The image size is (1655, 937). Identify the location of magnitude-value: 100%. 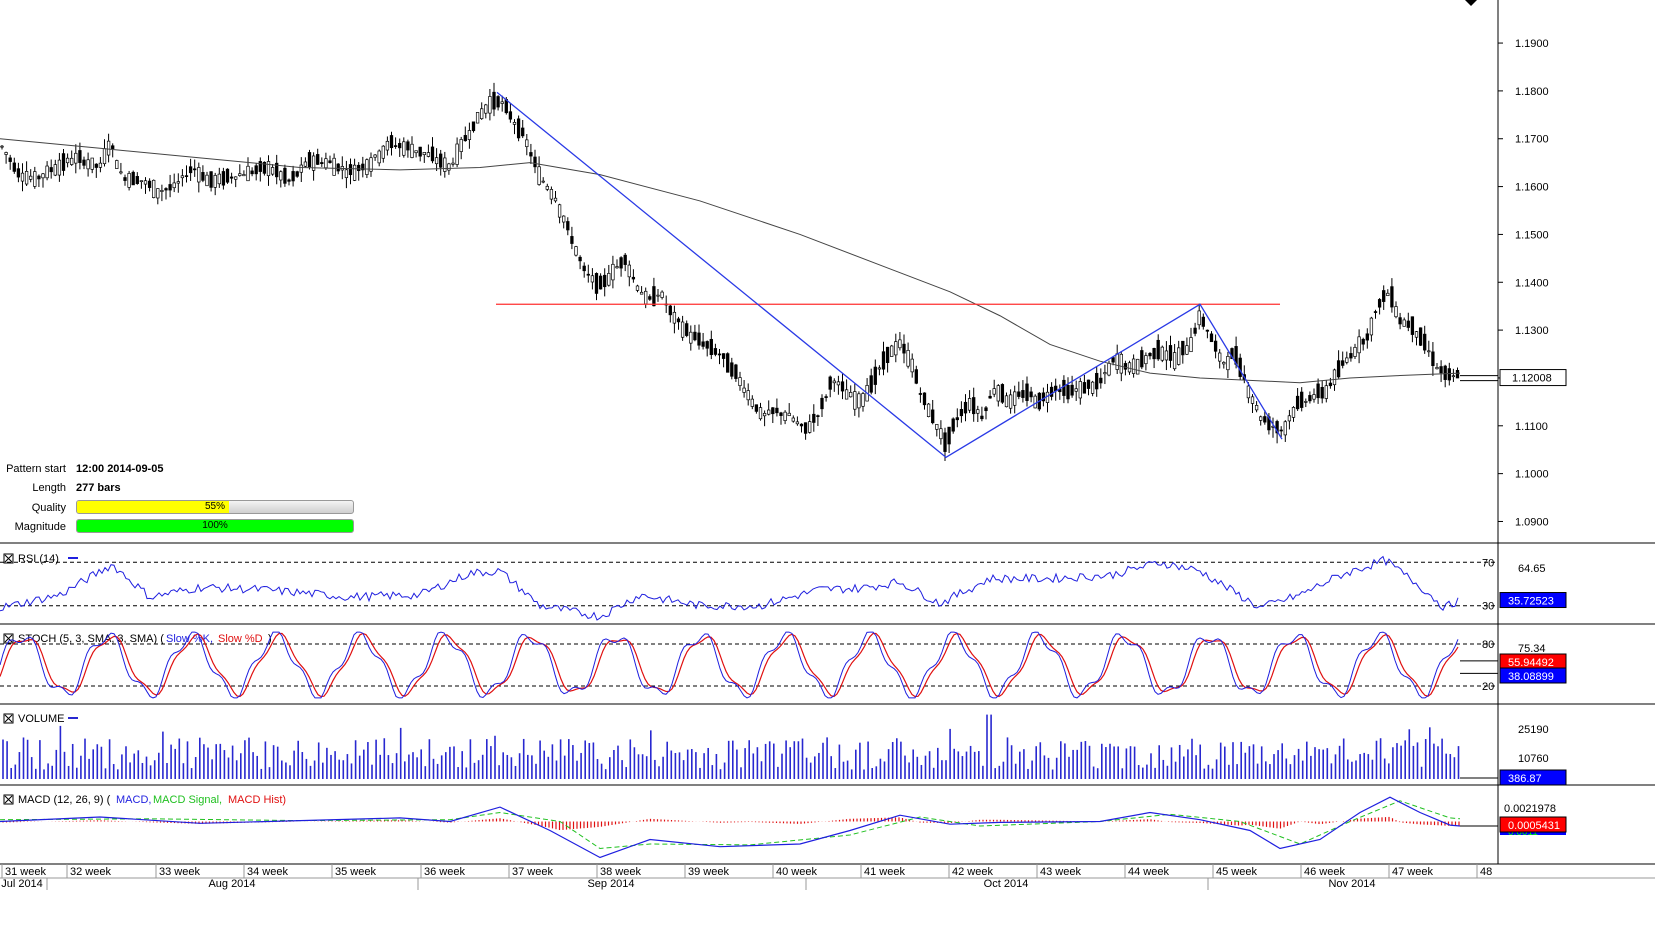
(215, 525).